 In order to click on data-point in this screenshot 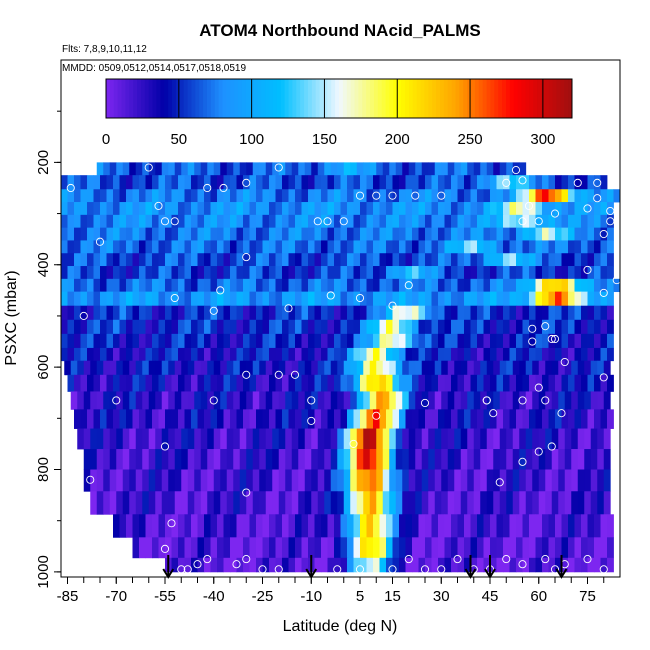, I will do `click(288, 308)`.